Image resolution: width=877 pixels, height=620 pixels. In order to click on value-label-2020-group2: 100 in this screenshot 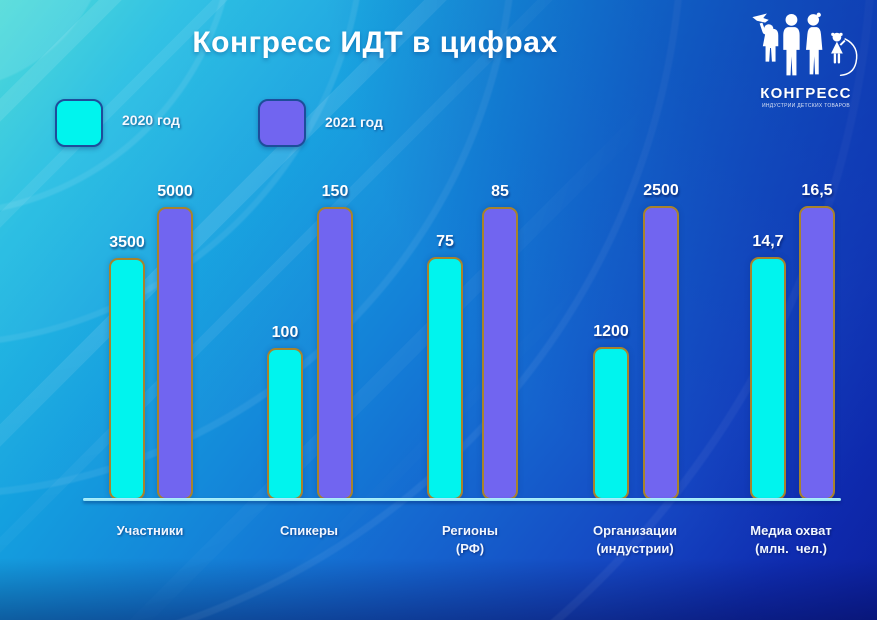, I will do `click(285, 332)`.